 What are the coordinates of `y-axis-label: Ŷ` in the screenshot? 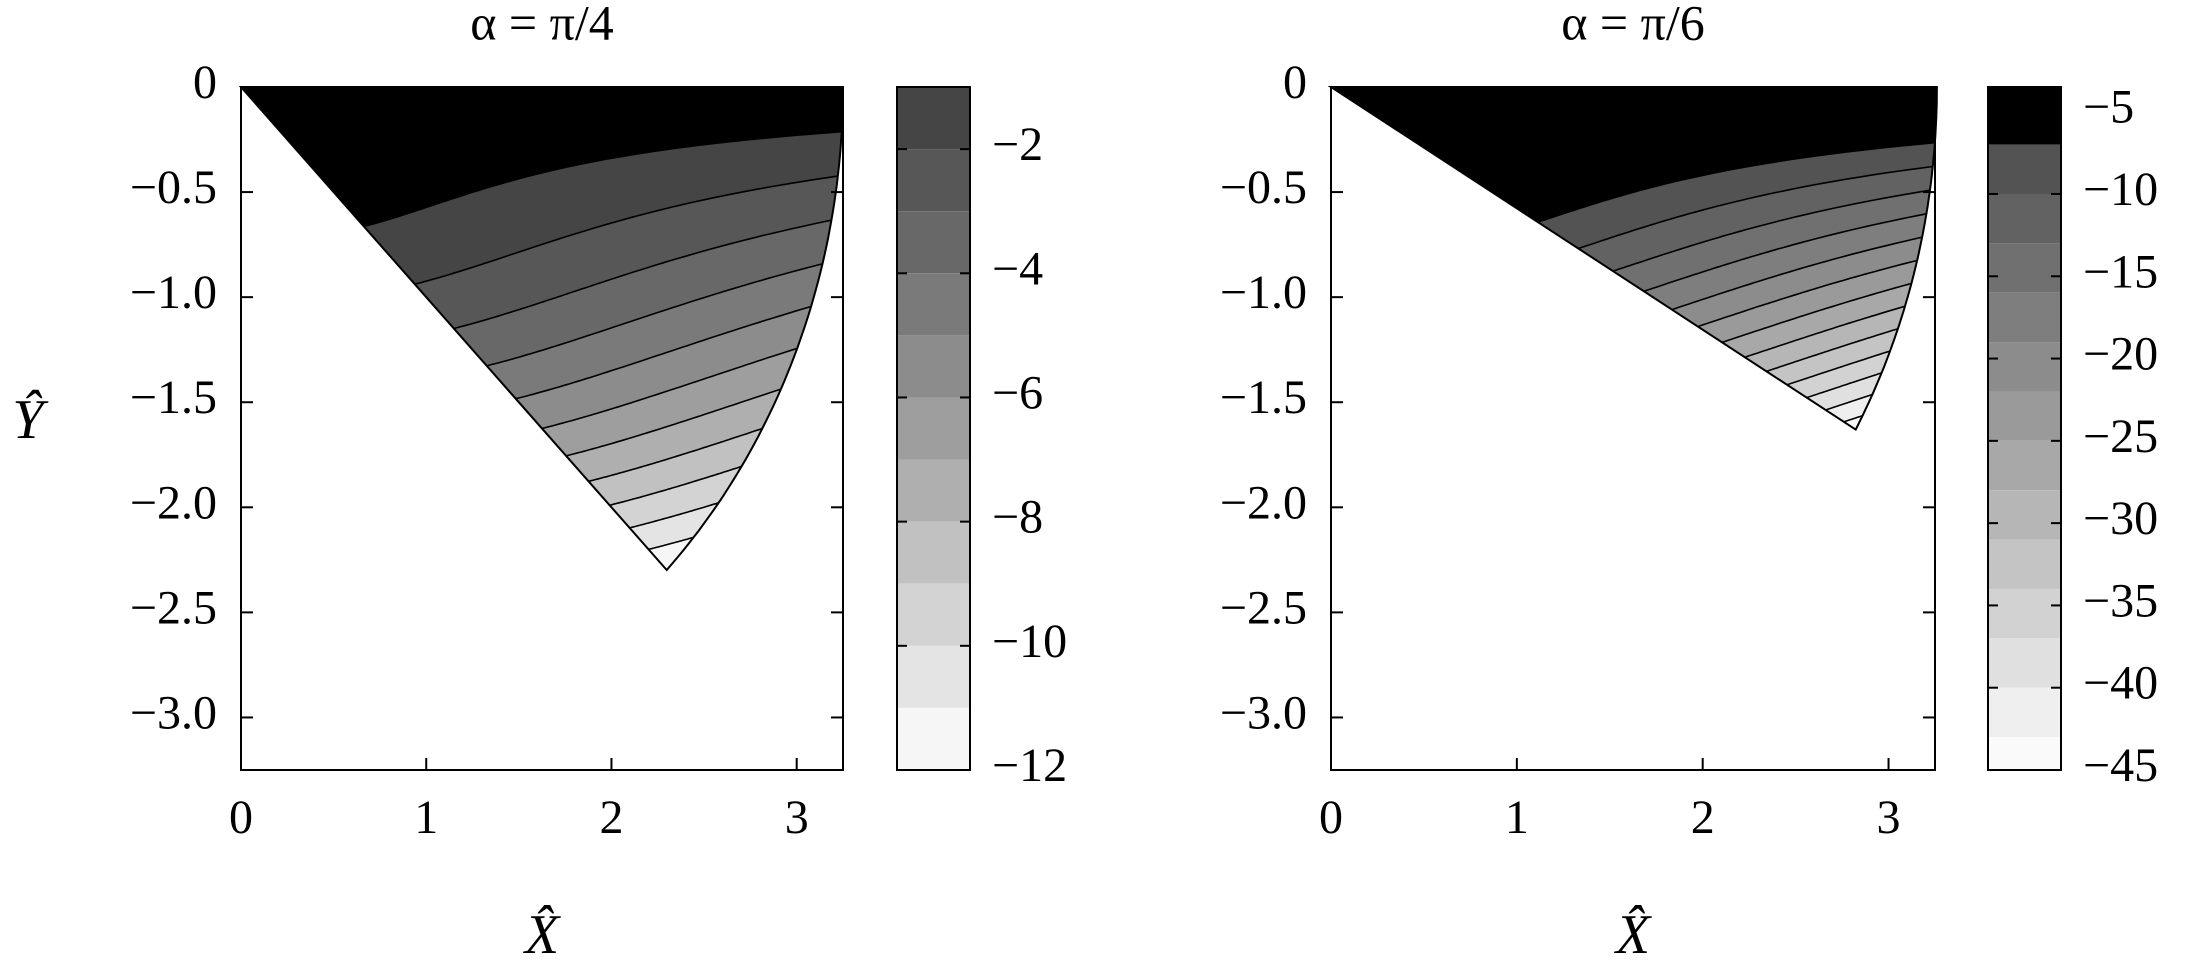 It's located at (30, 420).